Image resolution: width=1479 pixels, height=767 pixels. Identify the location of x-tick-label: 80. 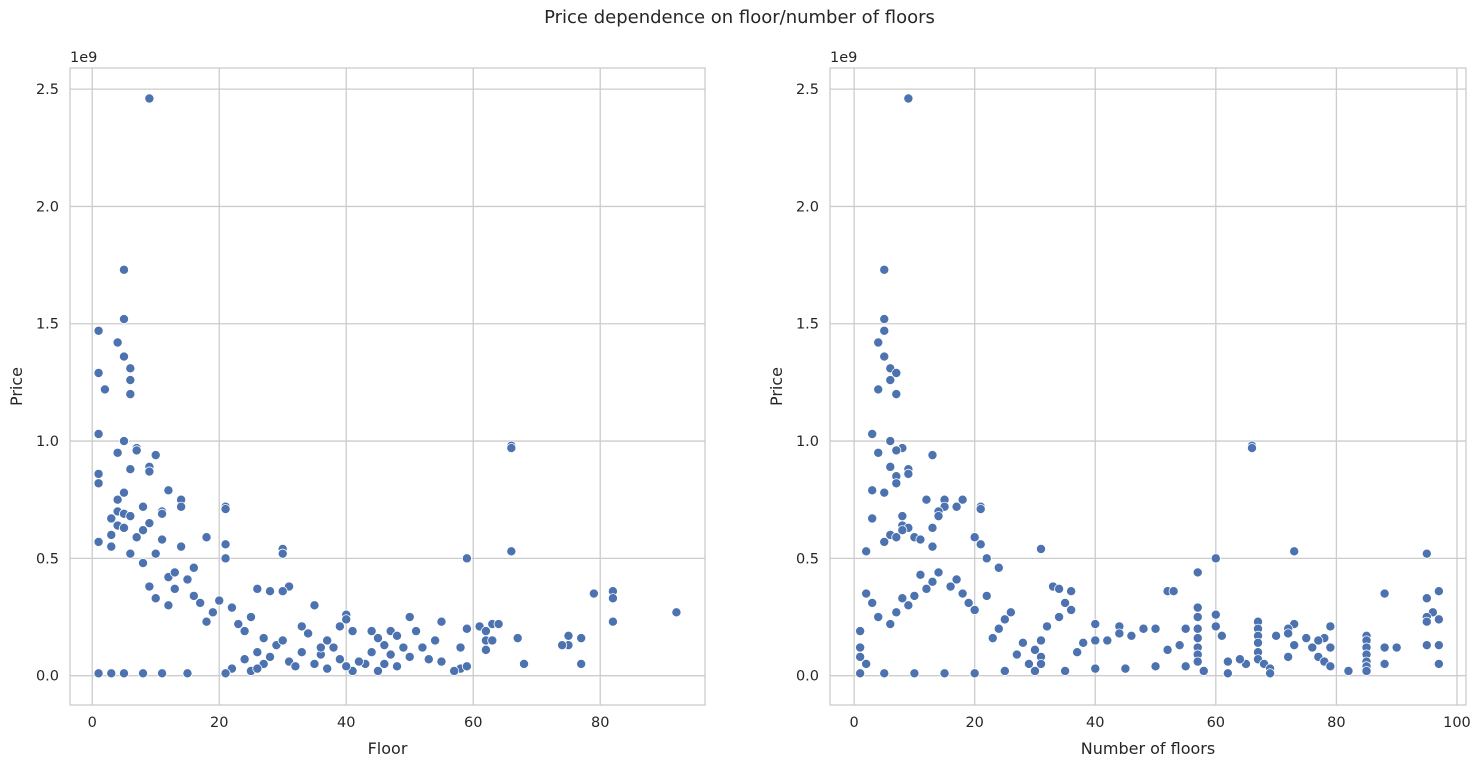
(1336, 723).